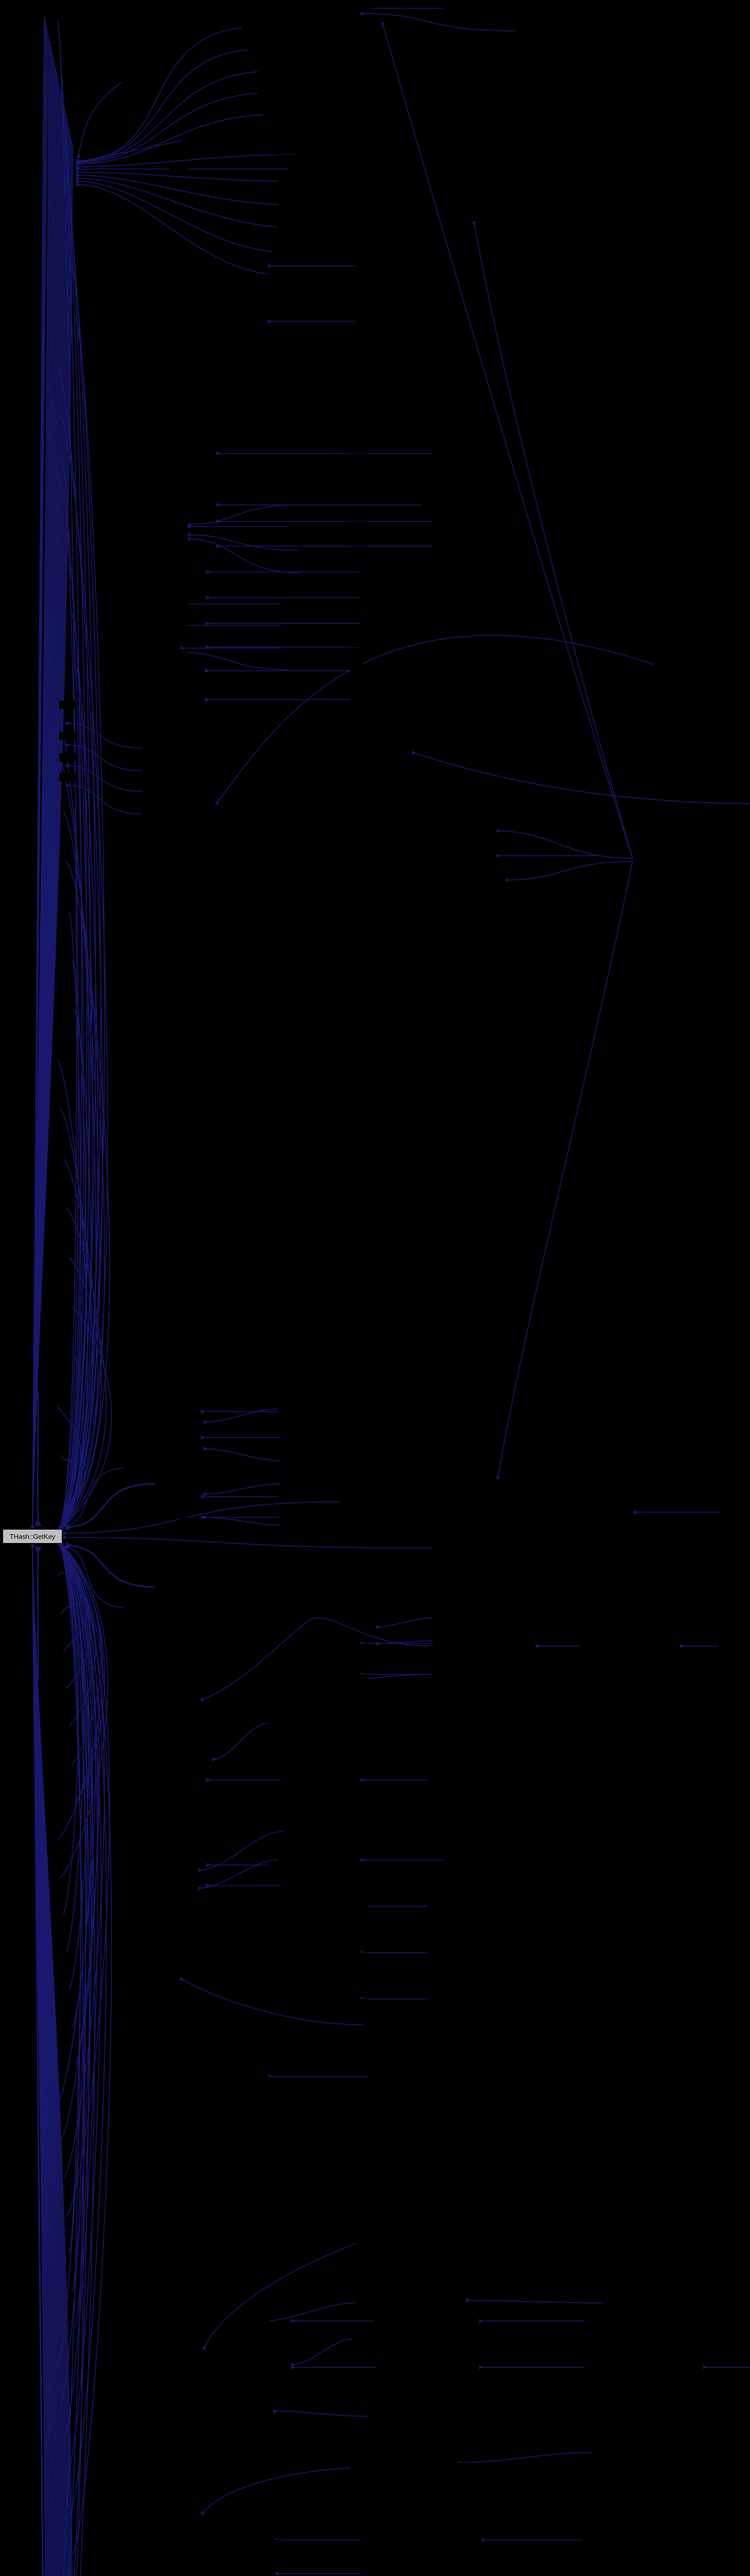 Image resolution: width=750 pixels, height=2576 pixels. I want to click on focus-node-thash-getkey: THash::GetKey, so click(32, 1536).